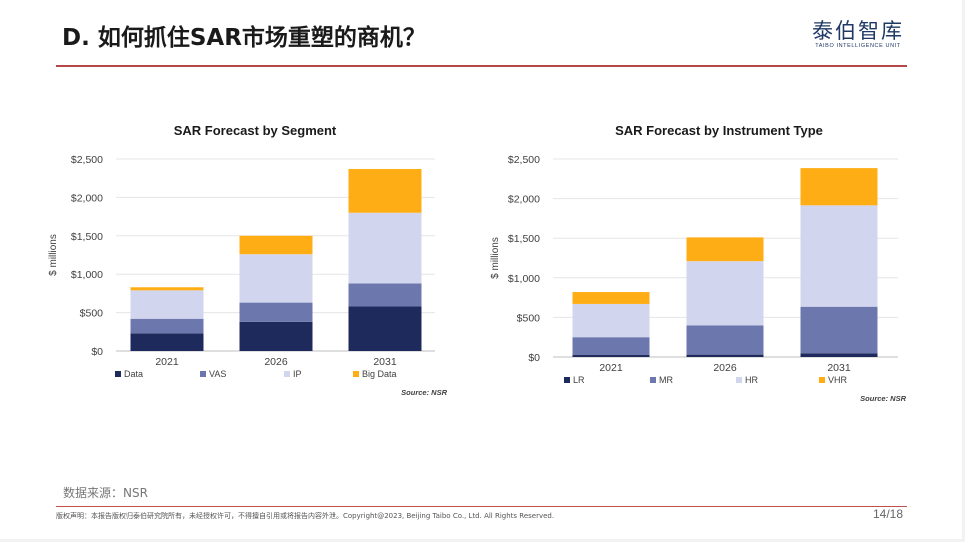 Image resolution: width=965 pixels, height=542 pixels. Describe the element at coordinates (579, 380) in the screenshot. I see `legend-label: LR` at that location.